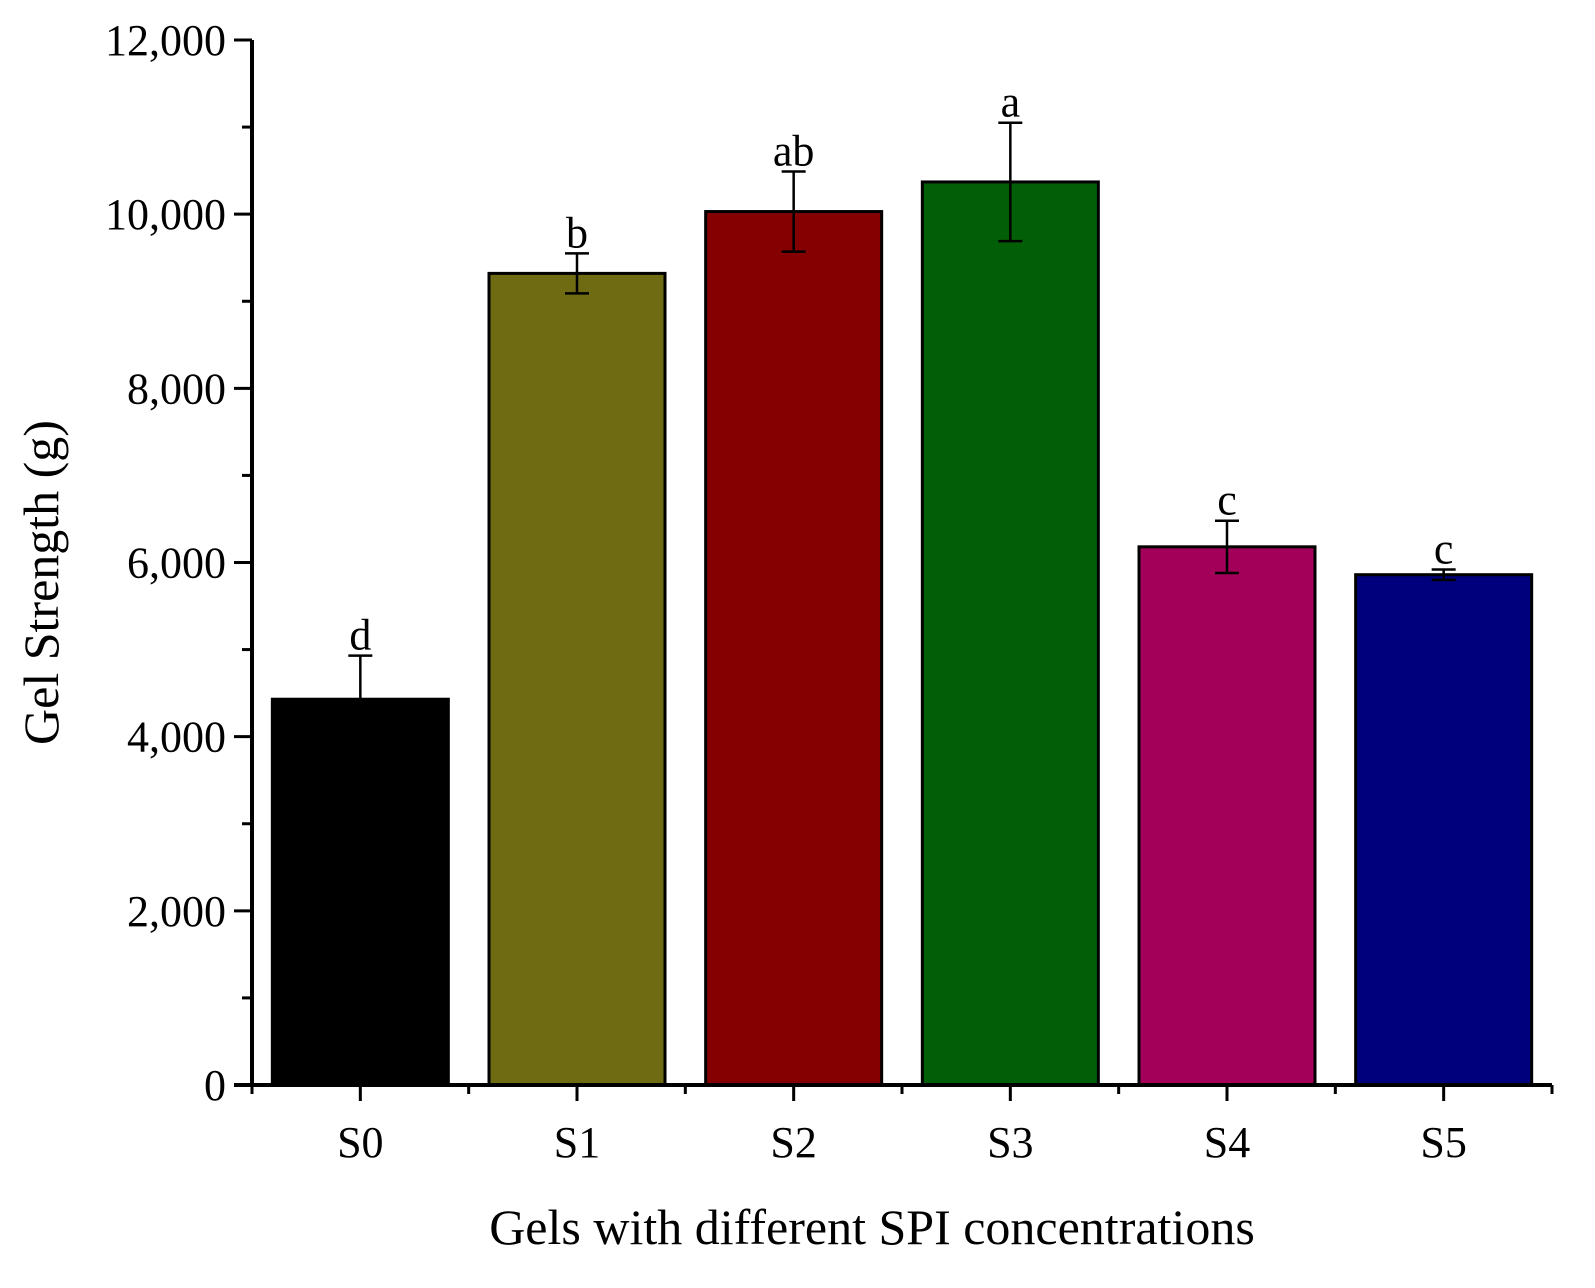 Image resolution: width=1595 pixels, height=1288 pixels. What do you see at coordinates (165, 40) in the screenshot?
I see `y-tick-label: 12,000` at bounding box center [165, 40].